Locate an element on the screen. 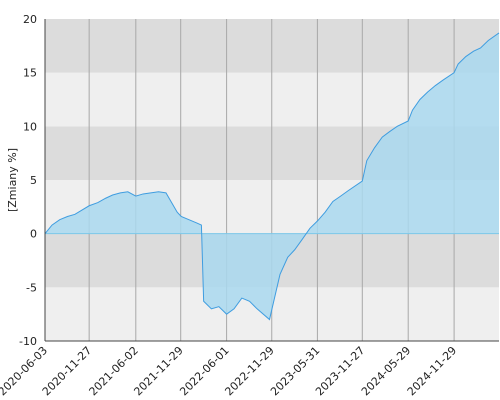  y-tick-label: 20 is located at coordinates (30, 19).